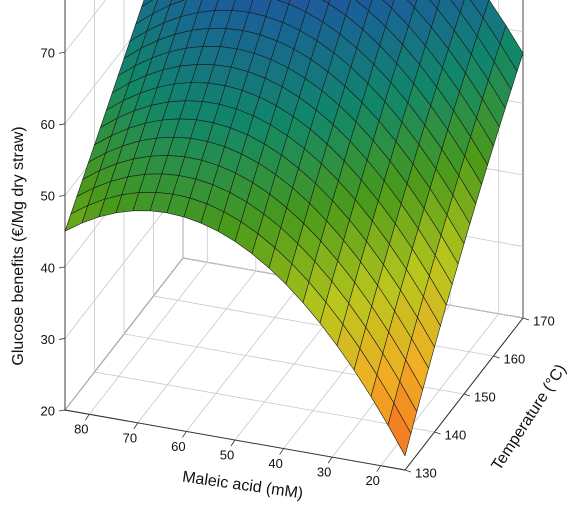 Image resolution: width=582 pixels, height=508 pixels. I want to click on x-tick-label: 40, so click(275, 463).